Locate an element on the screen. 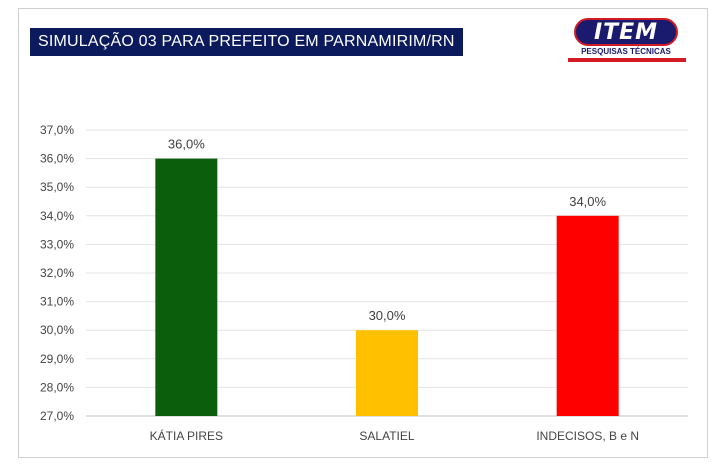 The height and width of the screenshot is (466, 720). item-logo: ITEM PESQUISAS TÉCNICAS is located at coordinates (627, 41).